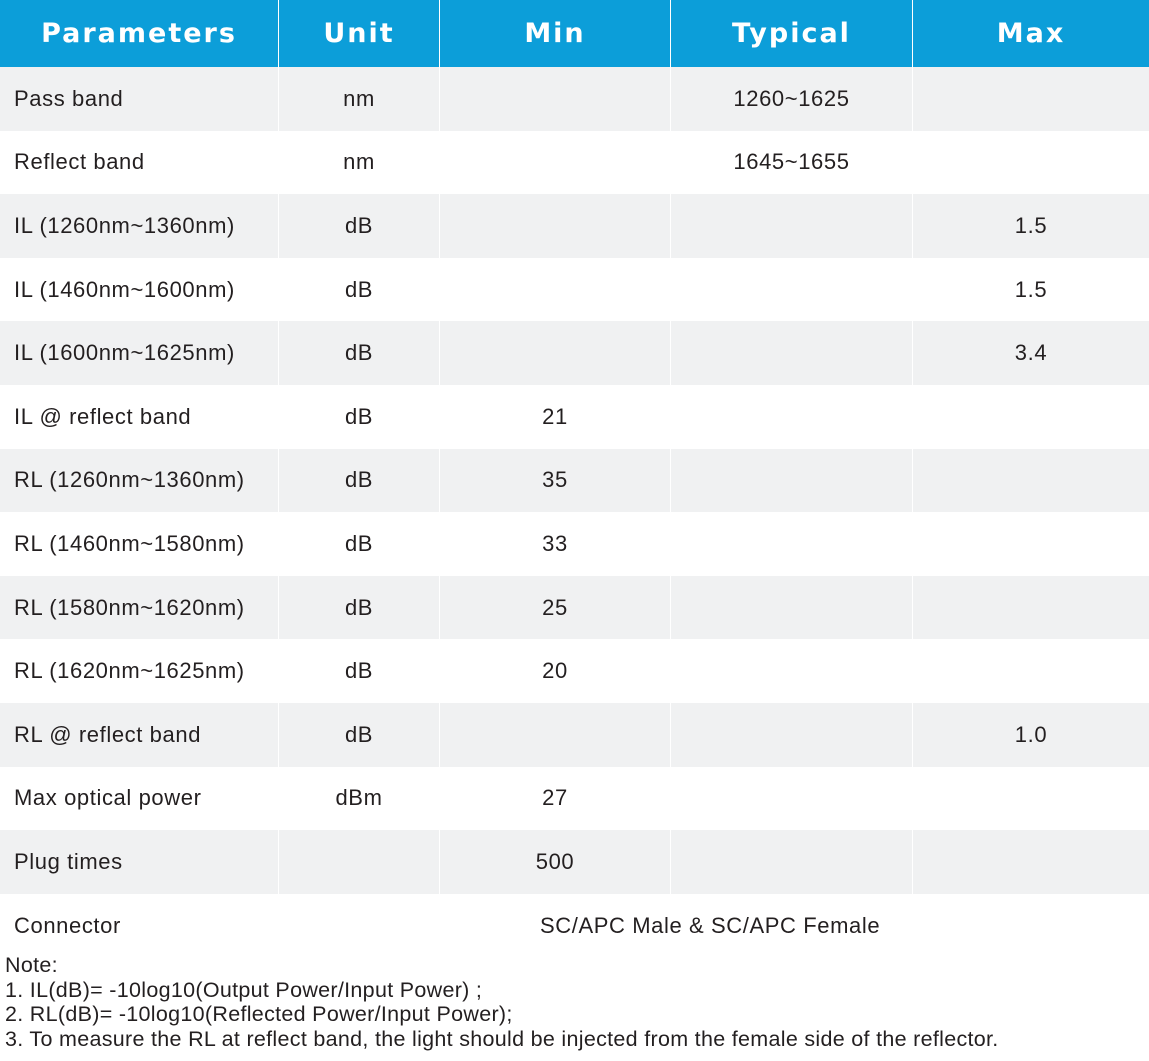  I want to click on cell-parameter: Connector, so click(139, 925).